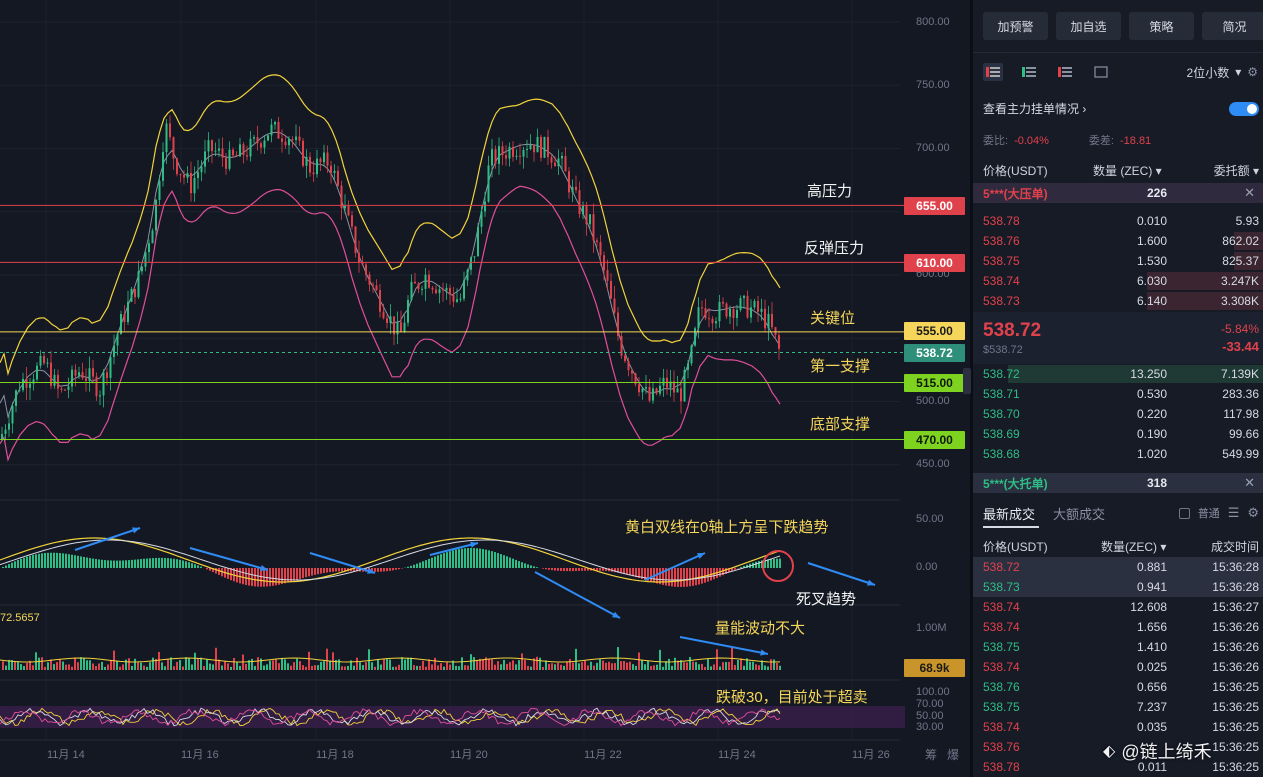  I want to click on trades-view-icon, so click(1101, 72).